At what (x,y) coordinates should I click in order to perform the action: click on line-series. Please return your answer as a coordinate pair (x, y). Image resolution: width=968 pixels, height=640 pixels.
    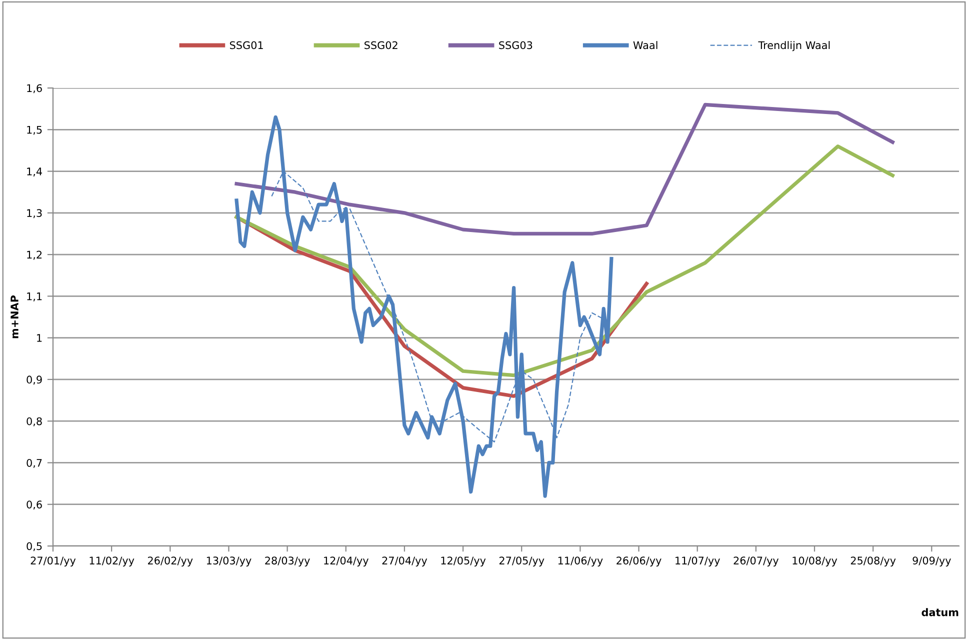
    Looking at the image, I should click on (564, 169).